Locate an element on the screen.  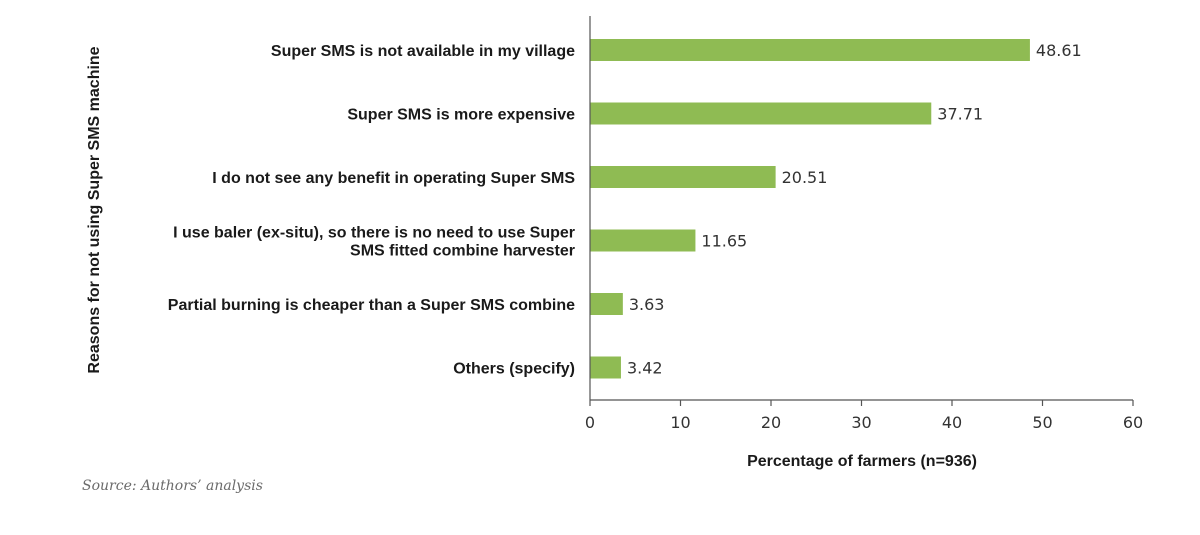
bar-value-label: 11.65 is located at coordinates (724, 241).